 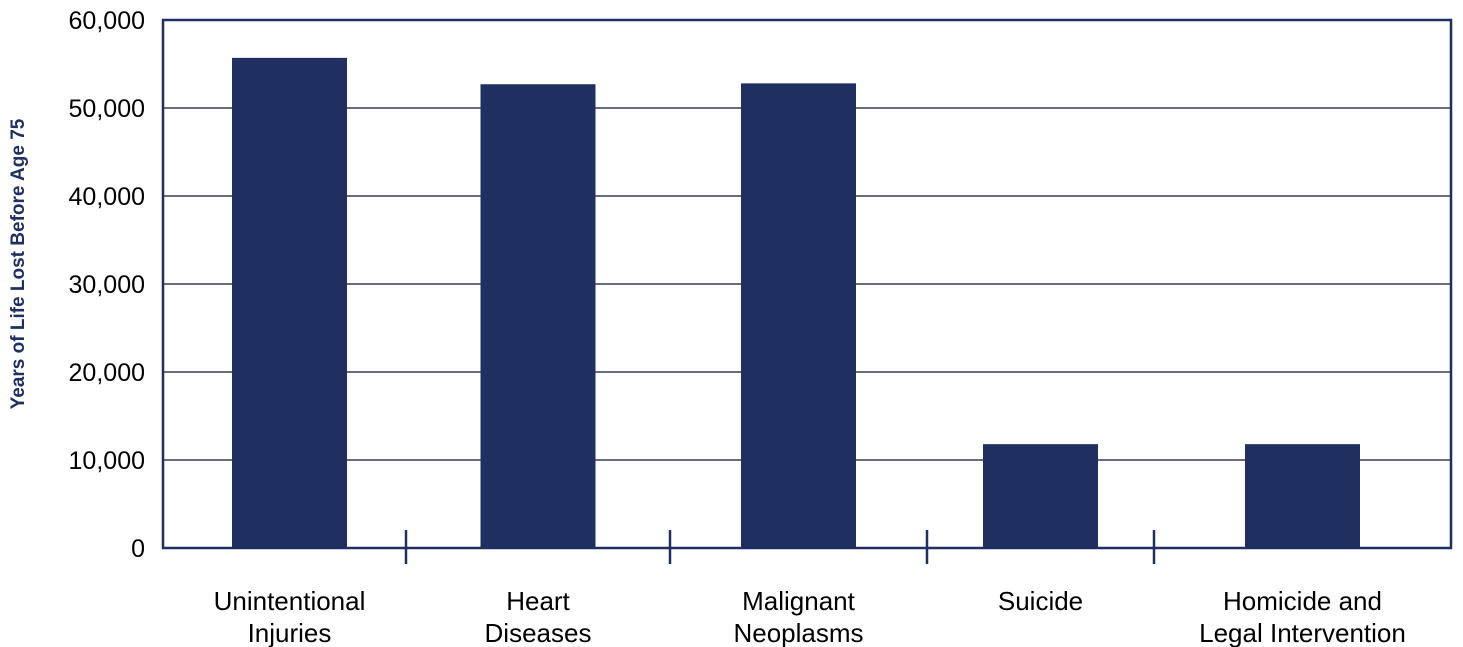 I want to click on y-tick-labels: 0 10,000 20,000 30,000 40,000 50,000 60,000, so click(x=107, y=285).